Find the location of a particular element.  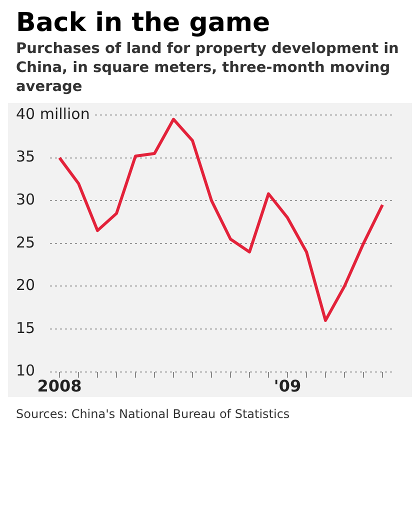

x-tick-label: 2008 is located at coordinates (59, 386).